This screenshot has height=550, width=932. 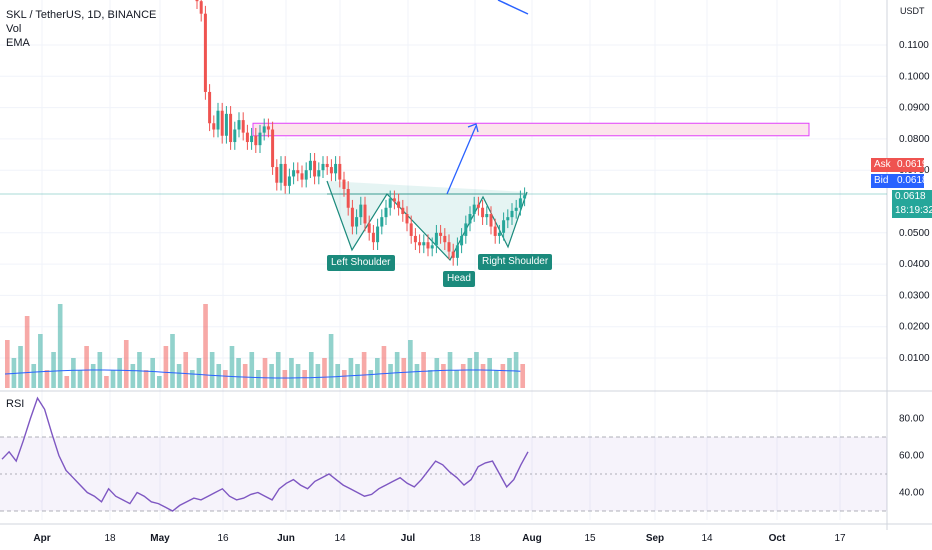 I want to click on bid-label: Bid, so click(x=882, y=181).